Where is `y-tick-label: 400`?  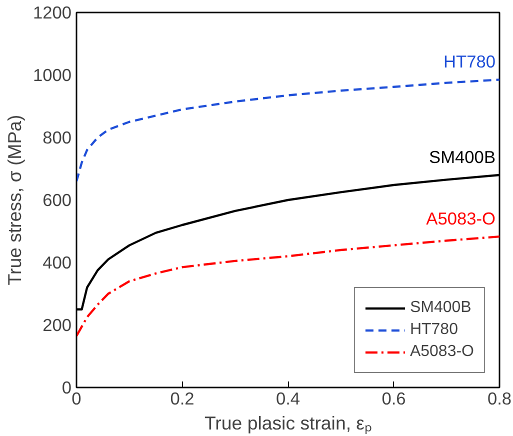 y-tick-label: 400 is located at coordinates (57, 262).